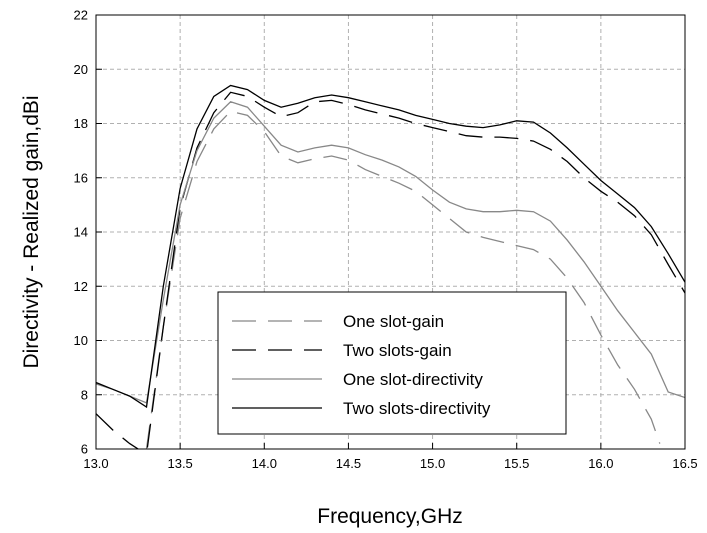 The width and height of the screenshot is (707, 533). What do you see at coordinates (432, 463) in the screenshot?
I see `x-tick-label: 15.0` at bounding box center [432, 463].